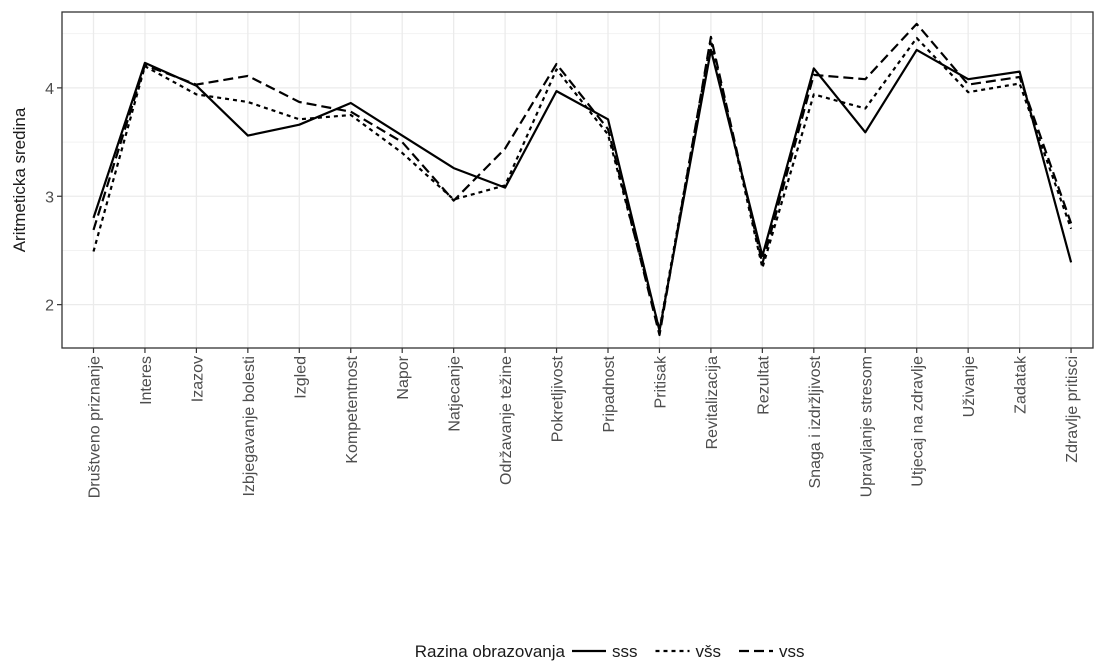 The height and width of the screenshot is (662, 1094). Describe the element at coordinates (49, 89) in the screenshot. I see `y-tick-label: 4` at that location.